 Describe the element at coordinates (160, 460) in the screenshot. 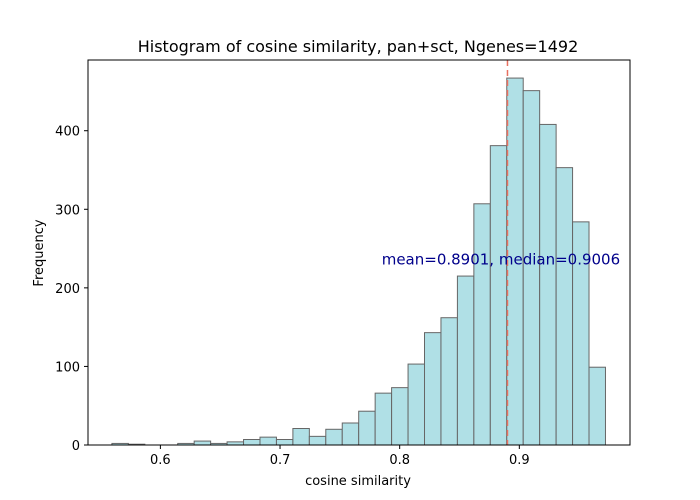

I see `x-tick-label: 0.6` at that location.